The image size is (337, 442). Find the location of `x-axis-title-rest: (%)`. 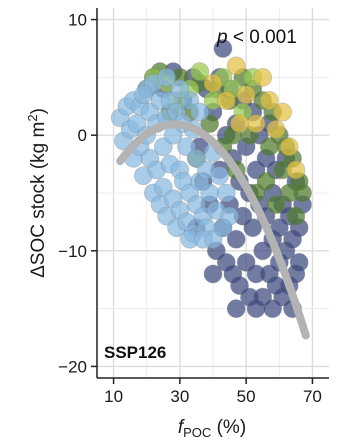

x-axis-title-rest: (%) is located at coordinates (228, 427).